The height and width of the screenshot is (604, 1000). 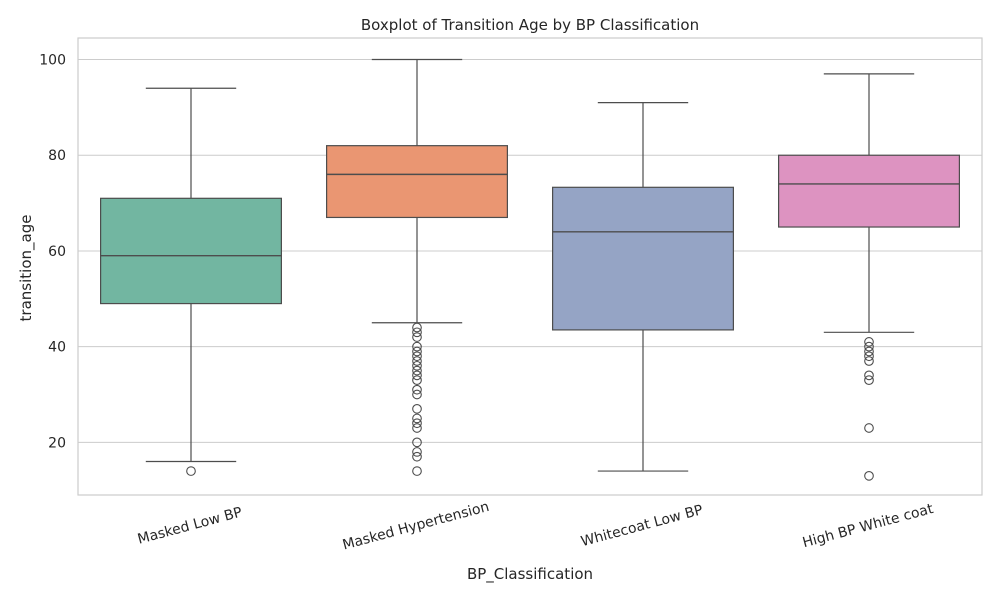 What do you see at coordinates (57, 156) in the screenshot?
I see `y-tick-label: 80` at bounding box center [57, 156].